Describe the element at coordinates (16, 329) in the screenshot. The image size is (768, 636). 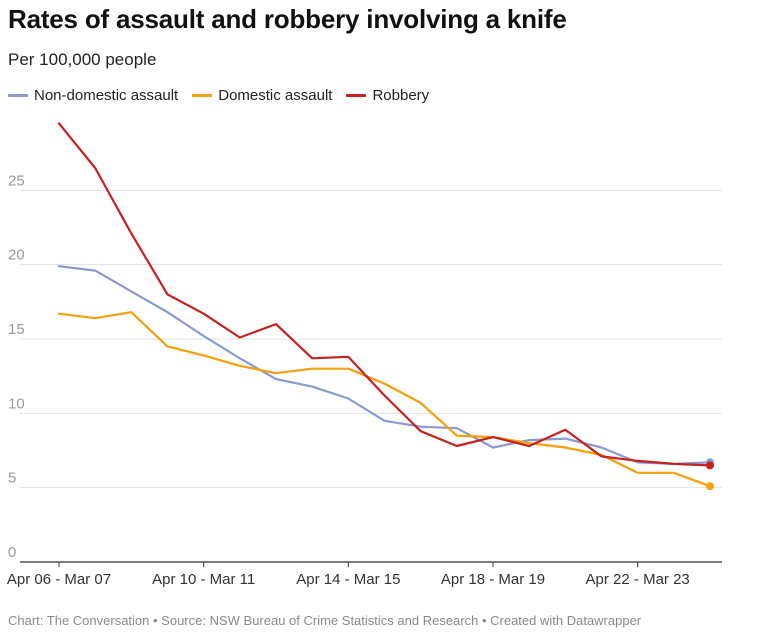
I see `y-tick-label: 15` at that location.